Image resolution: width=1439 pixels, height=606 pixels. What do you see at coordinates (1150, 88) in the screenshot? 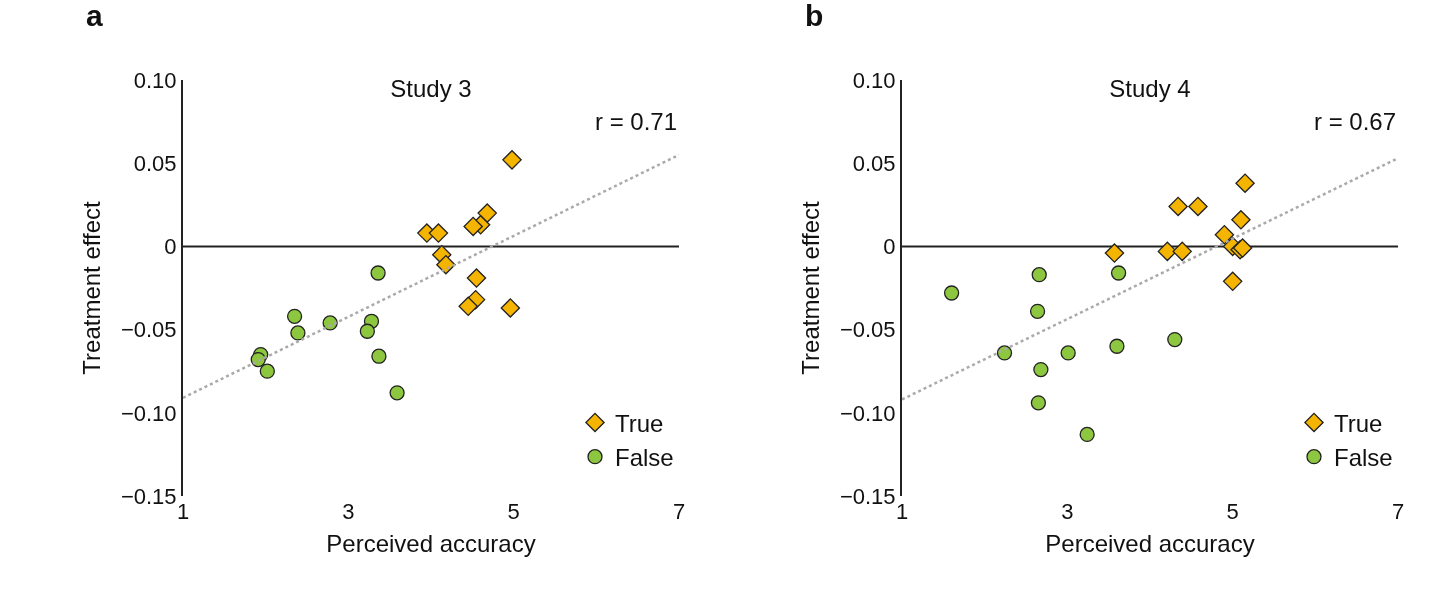
I see `chart-title: Study 4` at bounding box center [1150, 88].